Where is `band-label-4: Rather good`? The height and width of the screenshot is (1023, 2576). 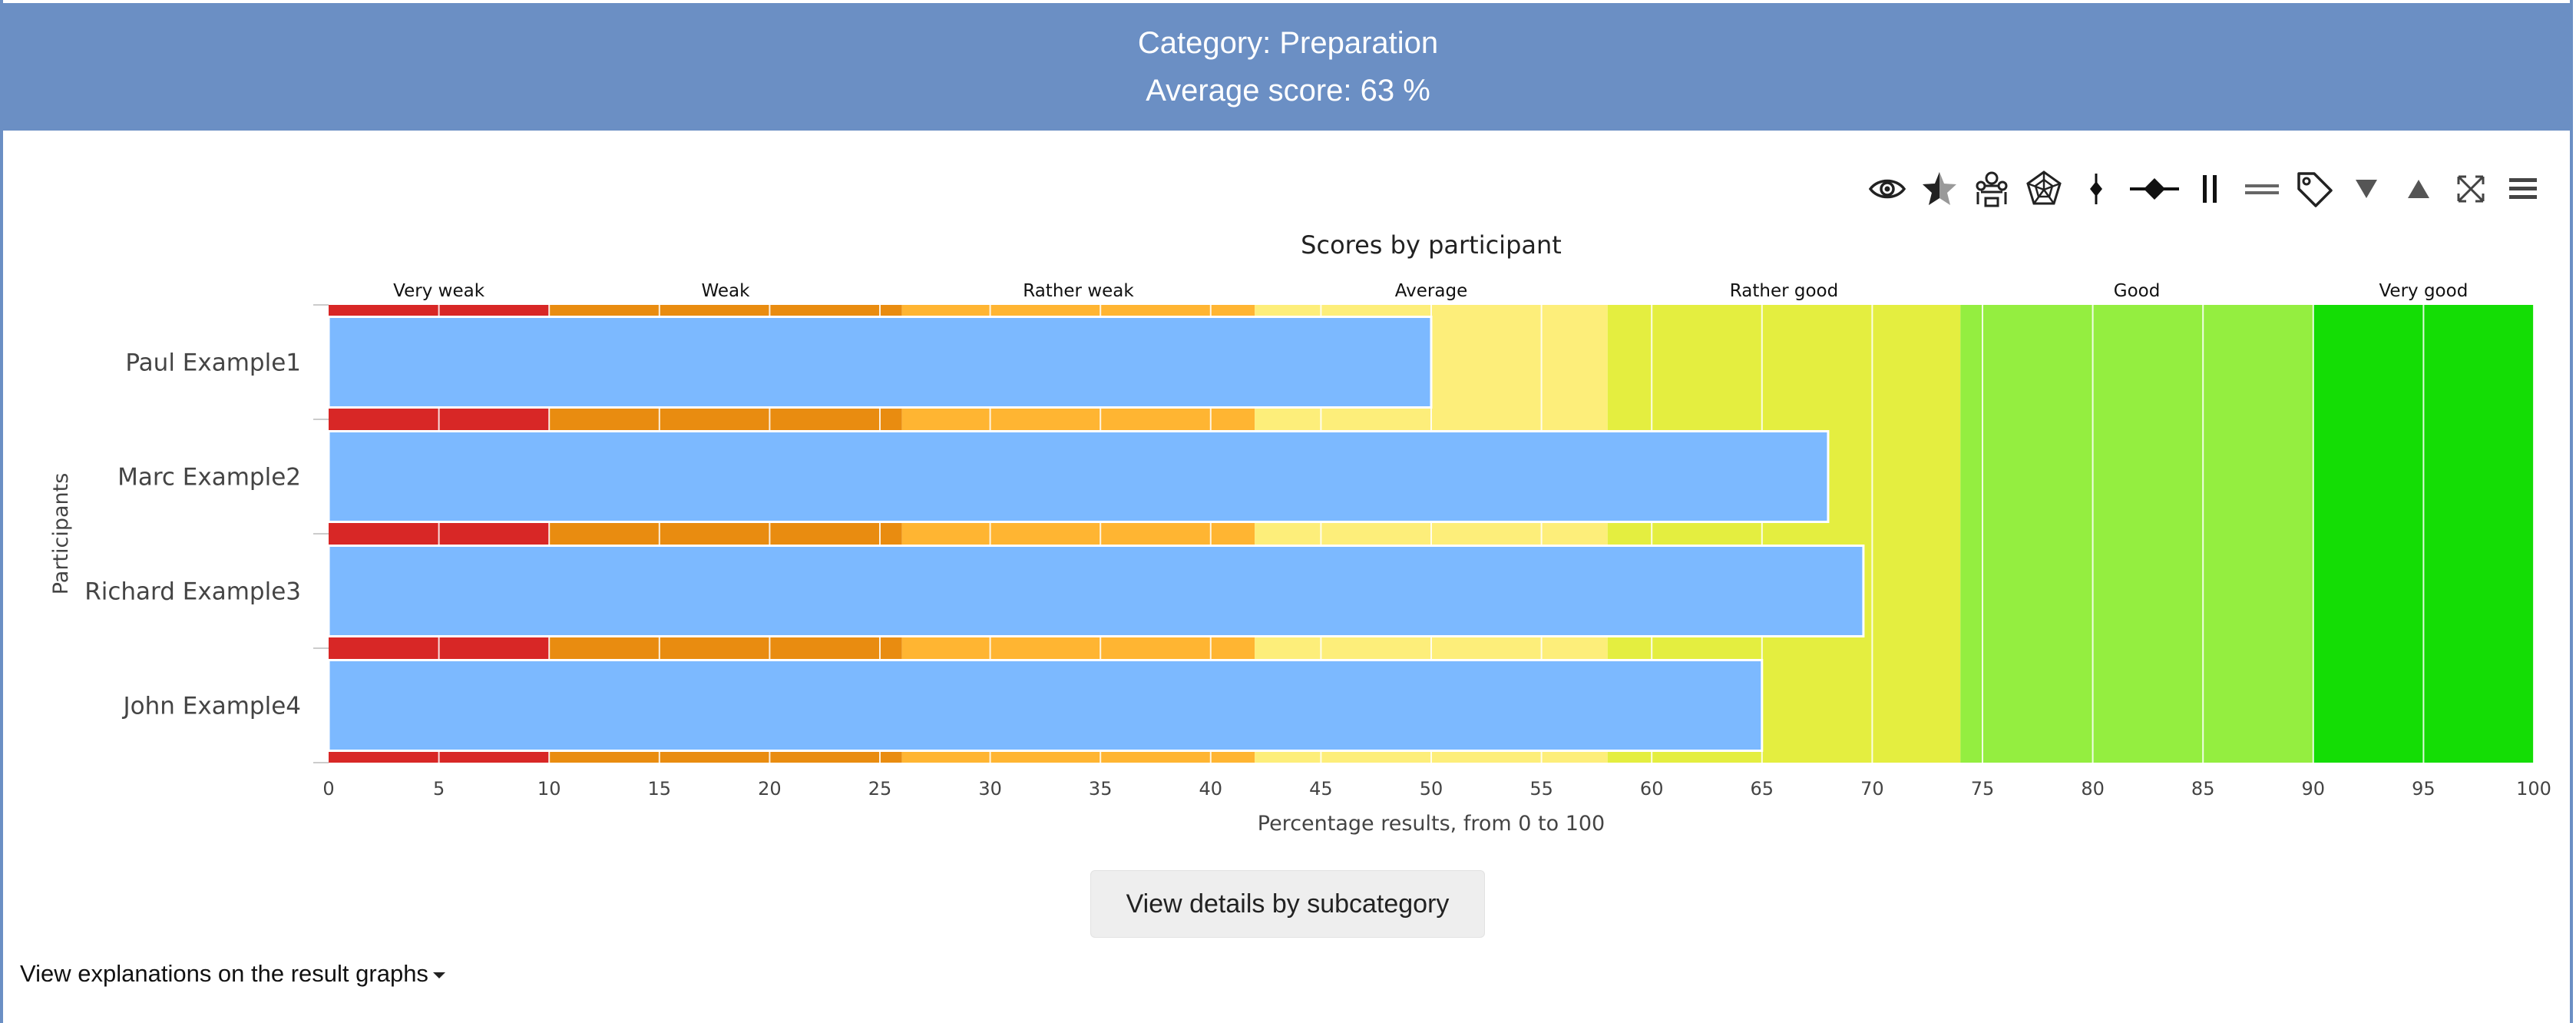 band-label-4: Rather good is located at coordinates (1784, 291).